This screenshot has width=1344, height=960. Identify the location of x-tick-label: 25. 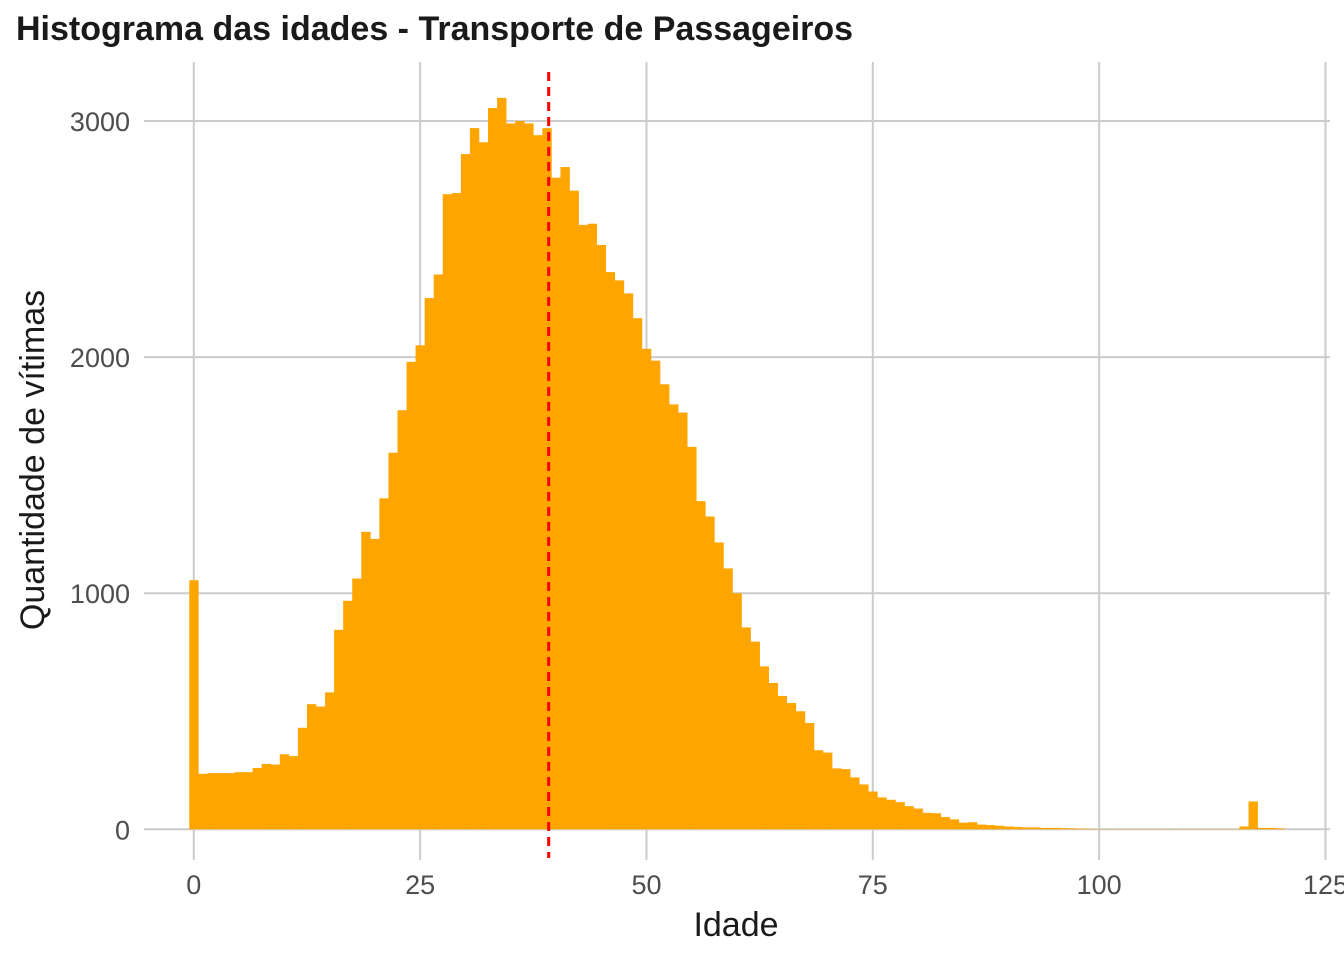
(420, 885).